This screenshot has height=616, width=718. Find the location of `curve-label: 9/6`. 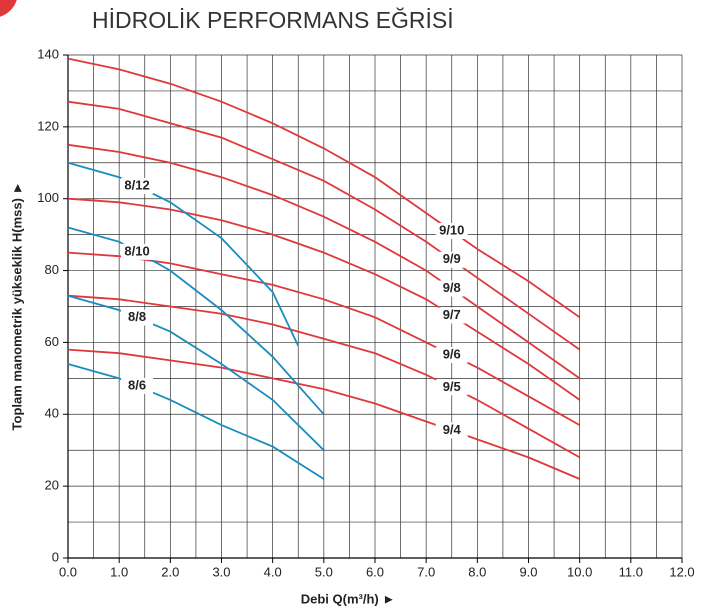

curve-label: 9/6 is located at coordinates (452, 353).